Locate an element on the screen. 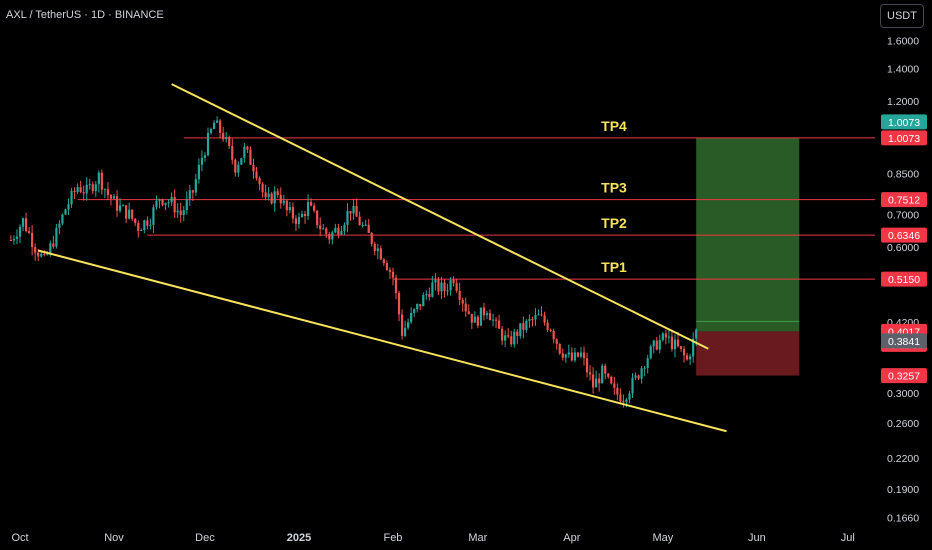 The width and height of the screenshot is (932, 550). level-label-tp4: TP4 is located at coordinates (614, 126).